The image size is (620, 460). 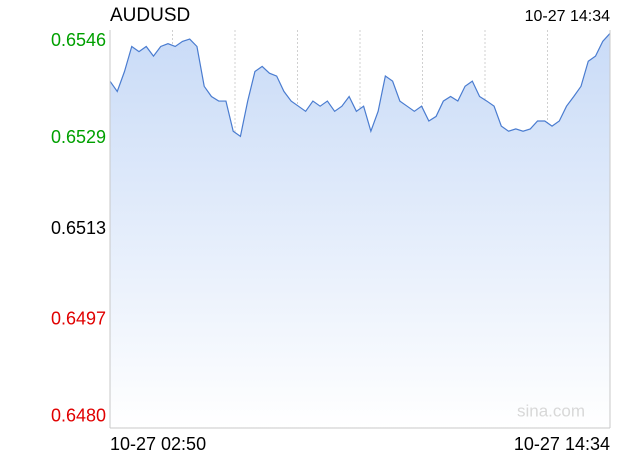 What do you see at coordinates (150, 15) in the screenshot?
I see `chart-title: AUDUSD` at bounding box center [150, 15].